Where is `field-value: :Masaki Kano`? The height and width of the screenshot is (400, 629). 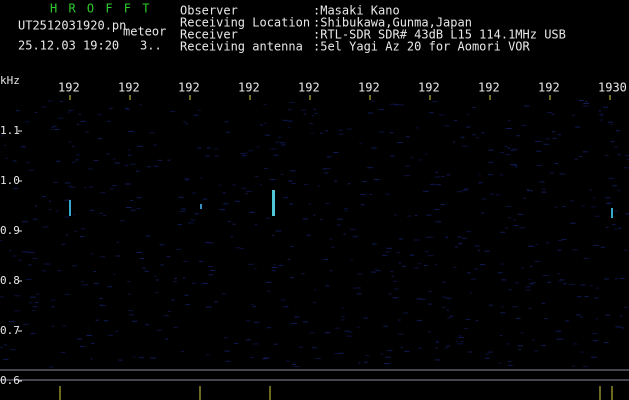
field-value: :Masaki Kano is located at coordinates (356, 11).